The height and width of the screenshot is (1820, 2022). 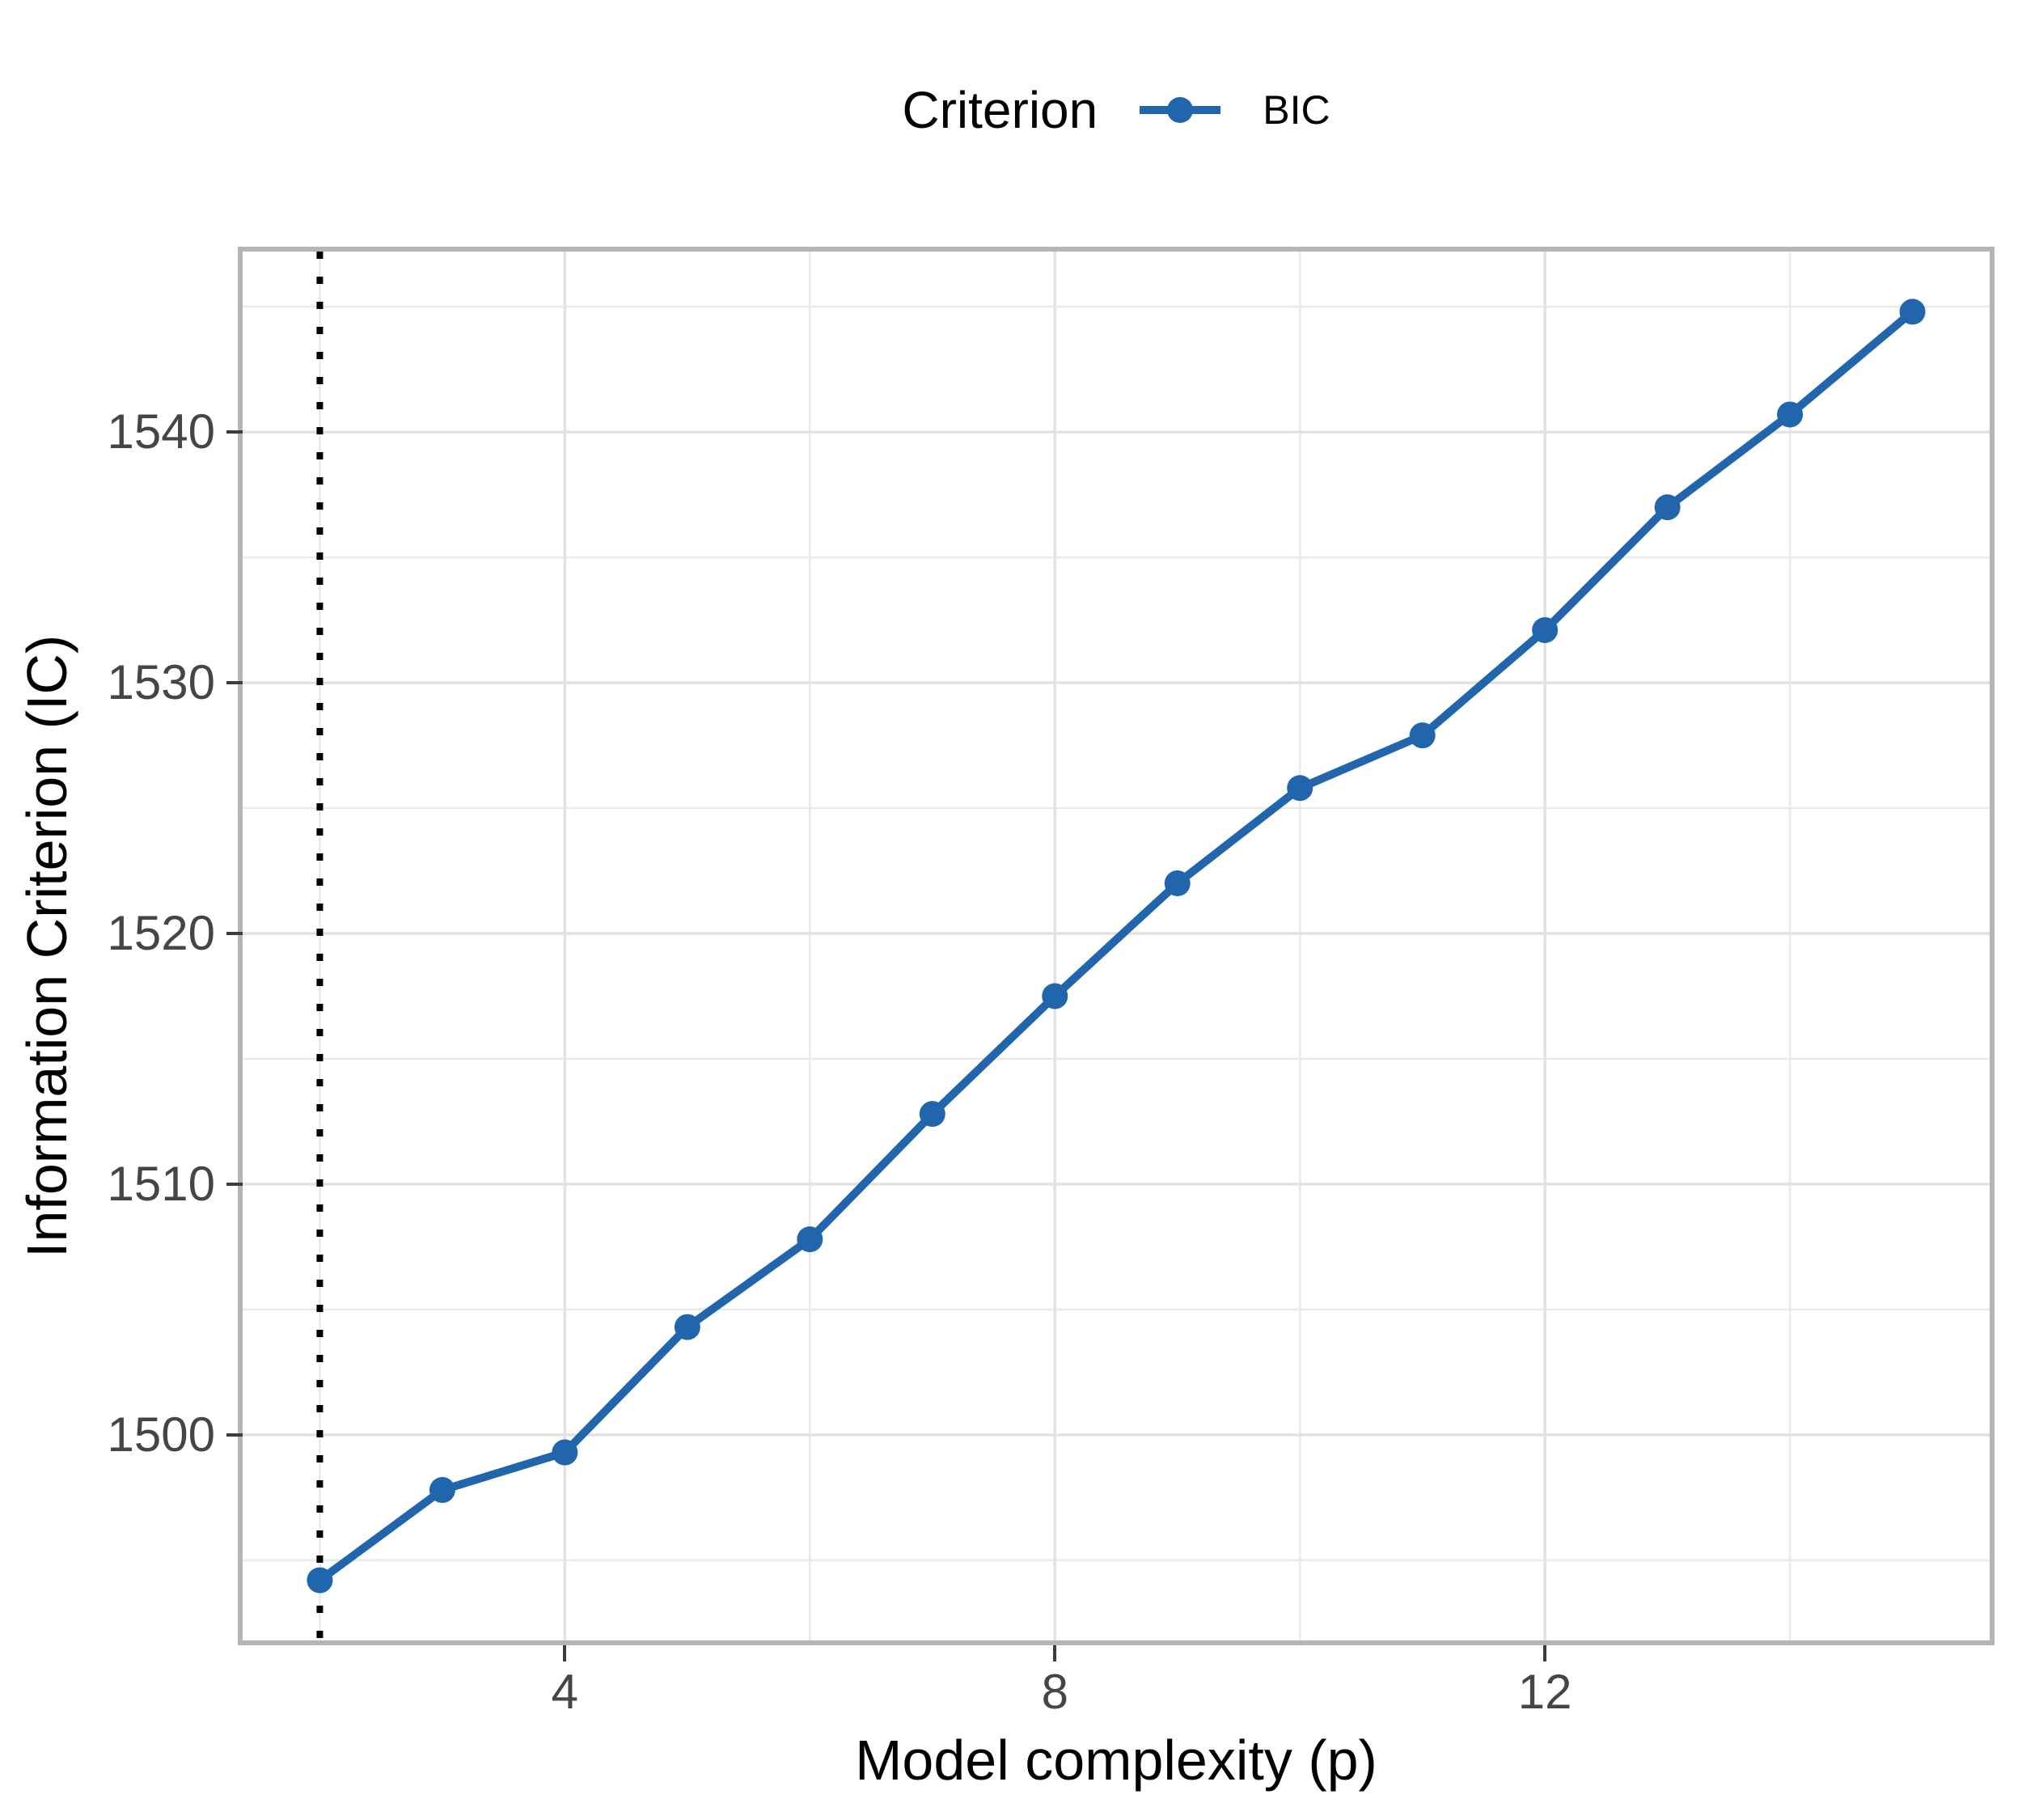 I want to click on x-tick-label: 4, so click(x=565, y=1692).